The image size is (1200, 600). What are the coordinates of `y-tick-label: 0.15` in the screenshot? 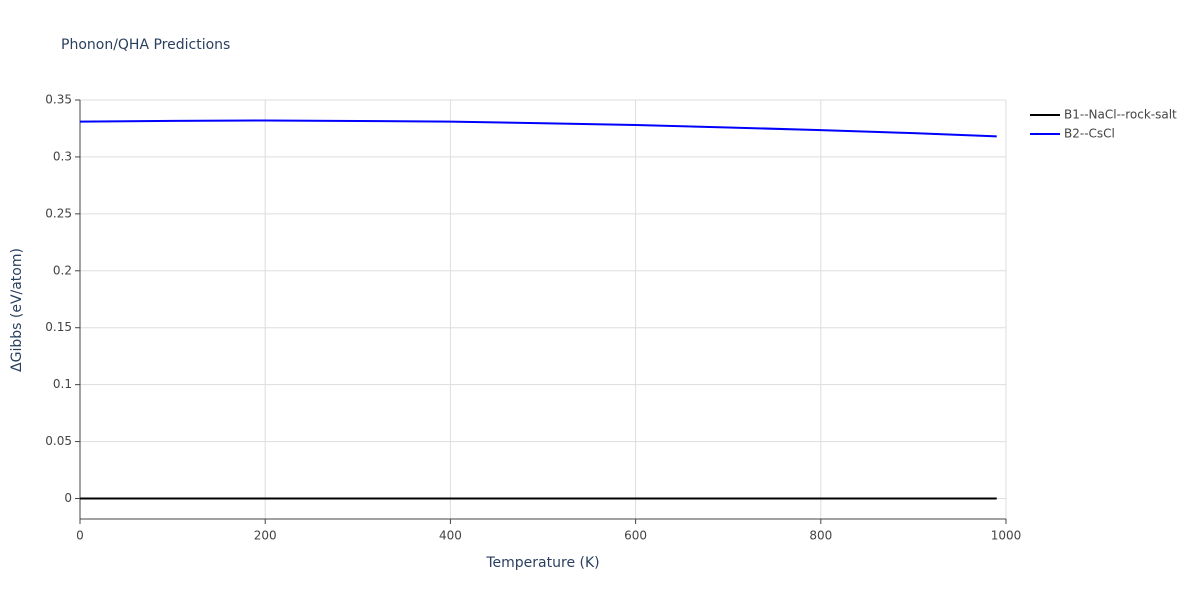 It's located at (58, 327).